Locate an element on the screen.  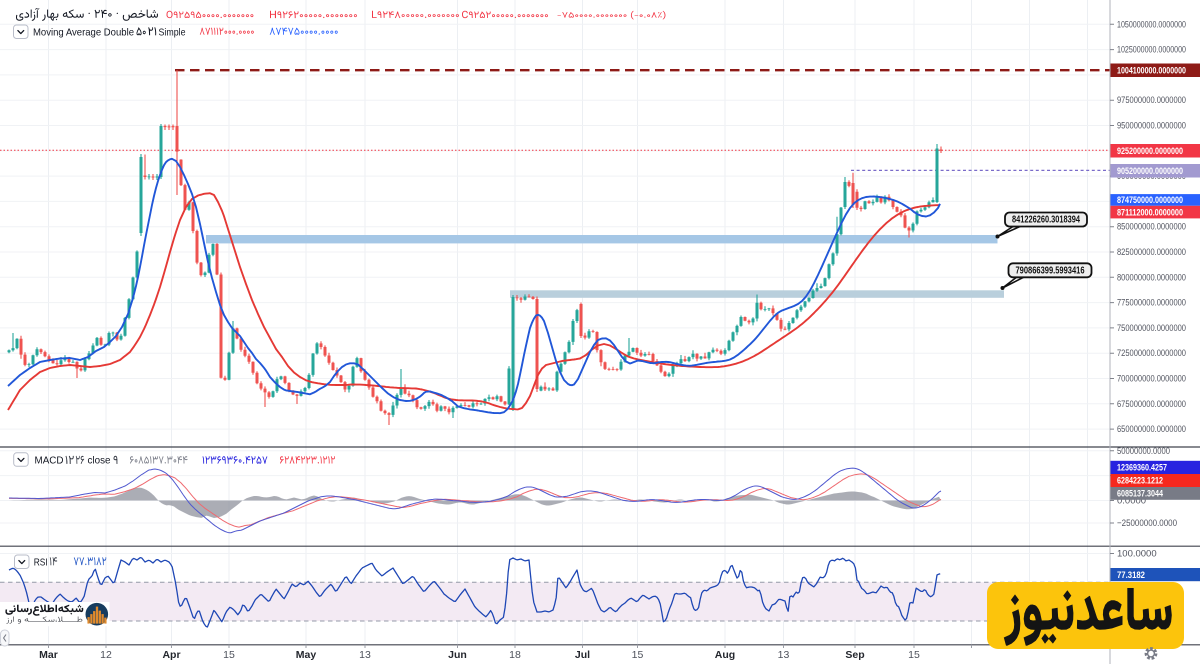
svg-text: MACD is located at coordinates (49, 460).